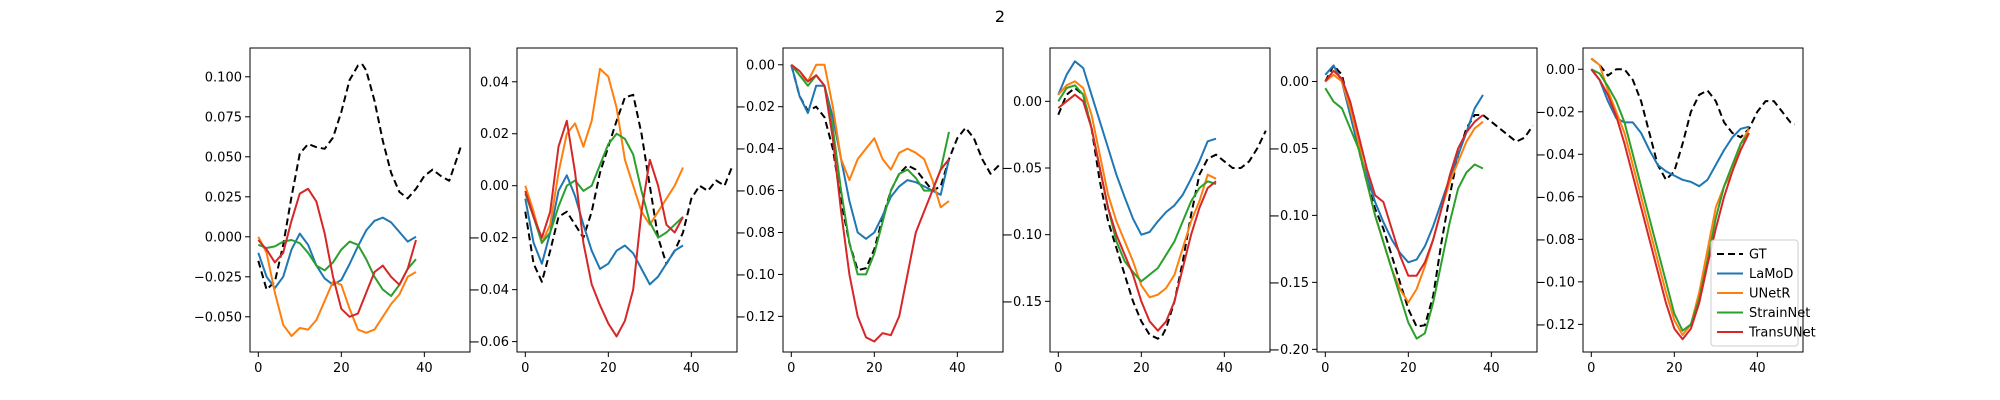 Image resolution: width=2000 pixels, height=400 pixels. What do you see at coordinates (223, 237) in the screenshot?
I see `y-tick-label: 0.000` at bounding box center [223, 237].